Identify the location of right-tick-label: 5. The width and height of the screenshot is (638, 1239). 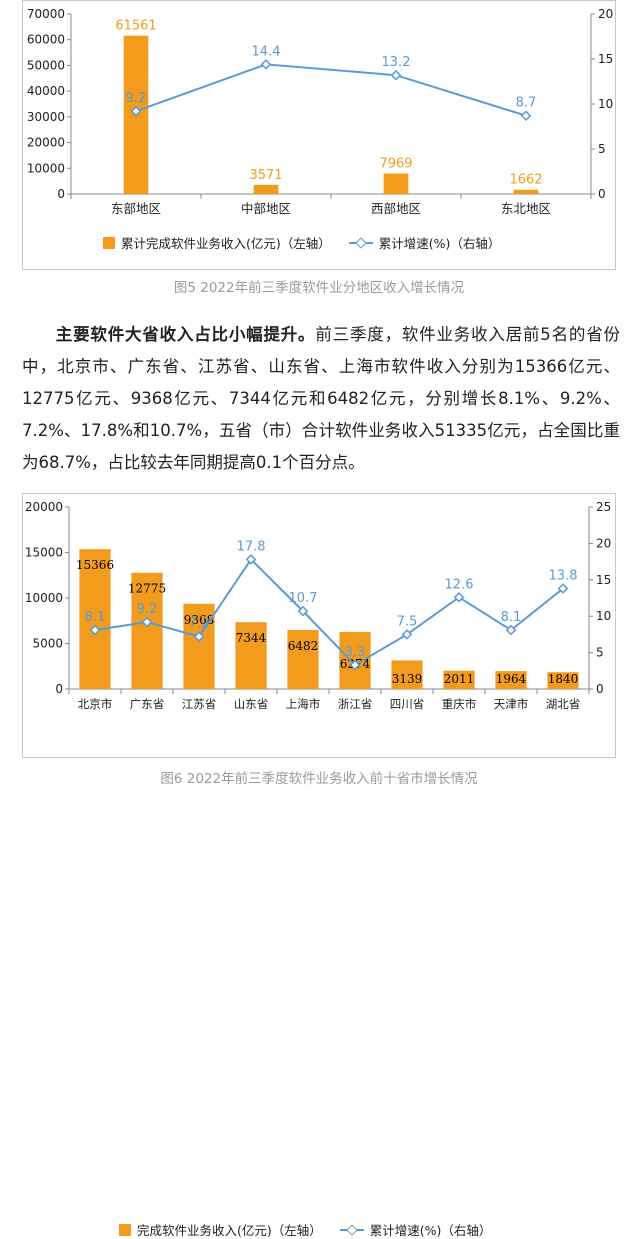
(602, 149).